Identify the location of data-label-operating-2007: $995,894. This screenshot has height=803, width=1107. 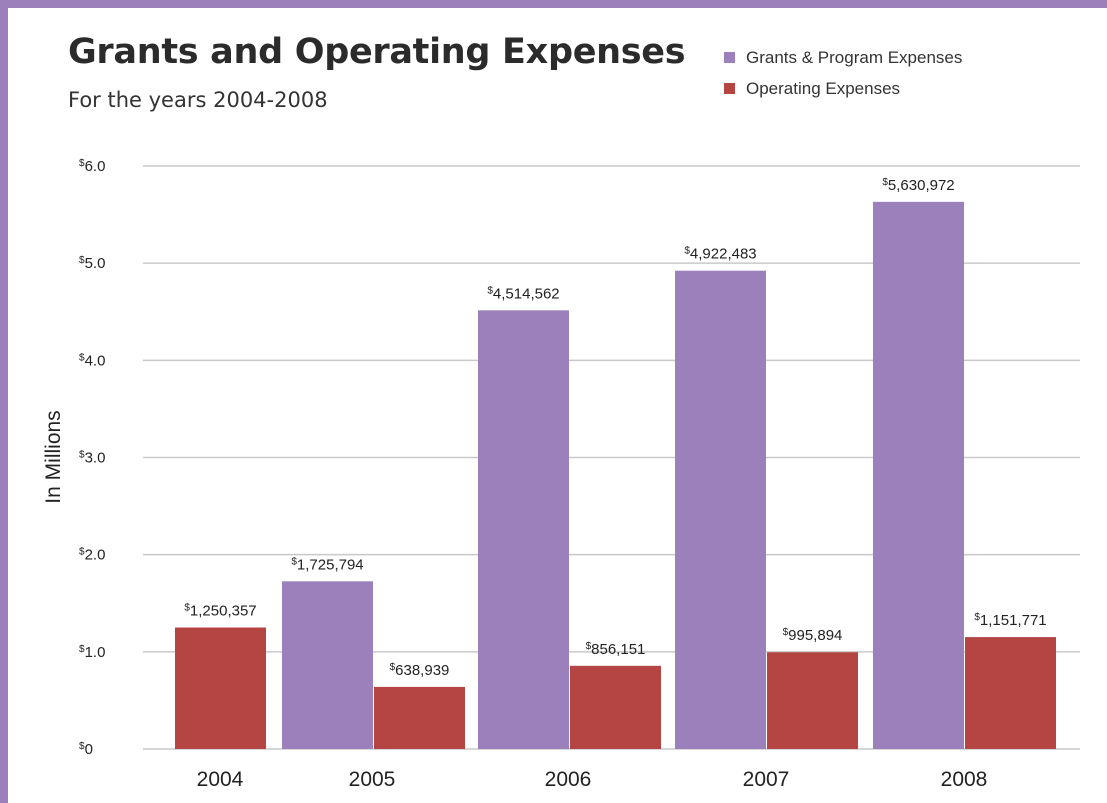
(813, 635).